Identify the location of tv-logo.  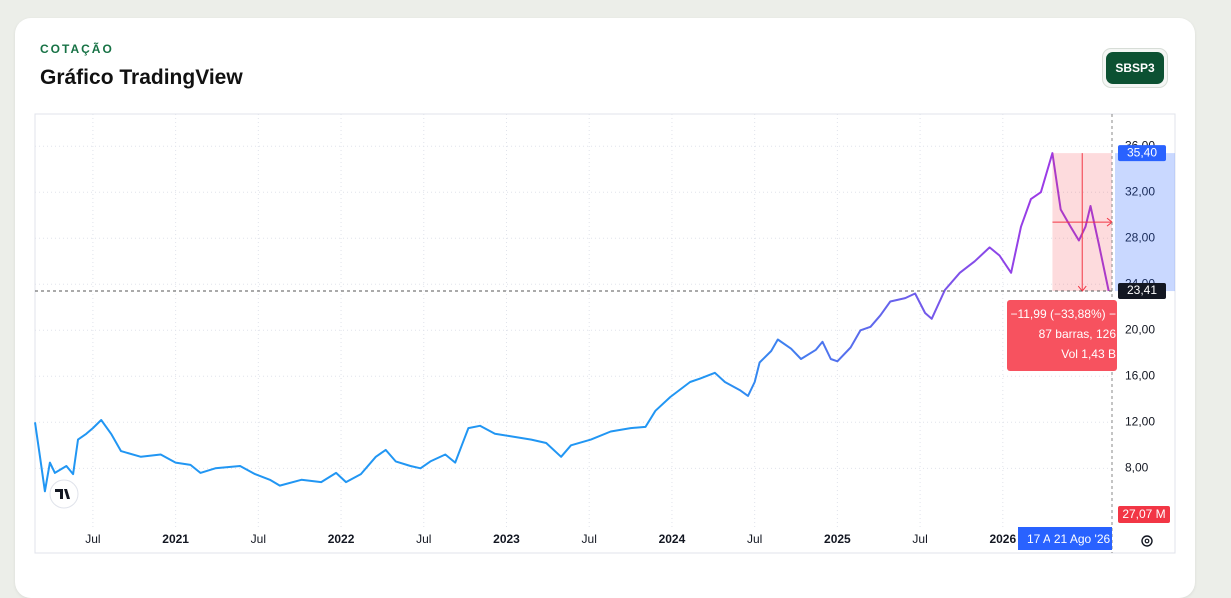
(64, 494).